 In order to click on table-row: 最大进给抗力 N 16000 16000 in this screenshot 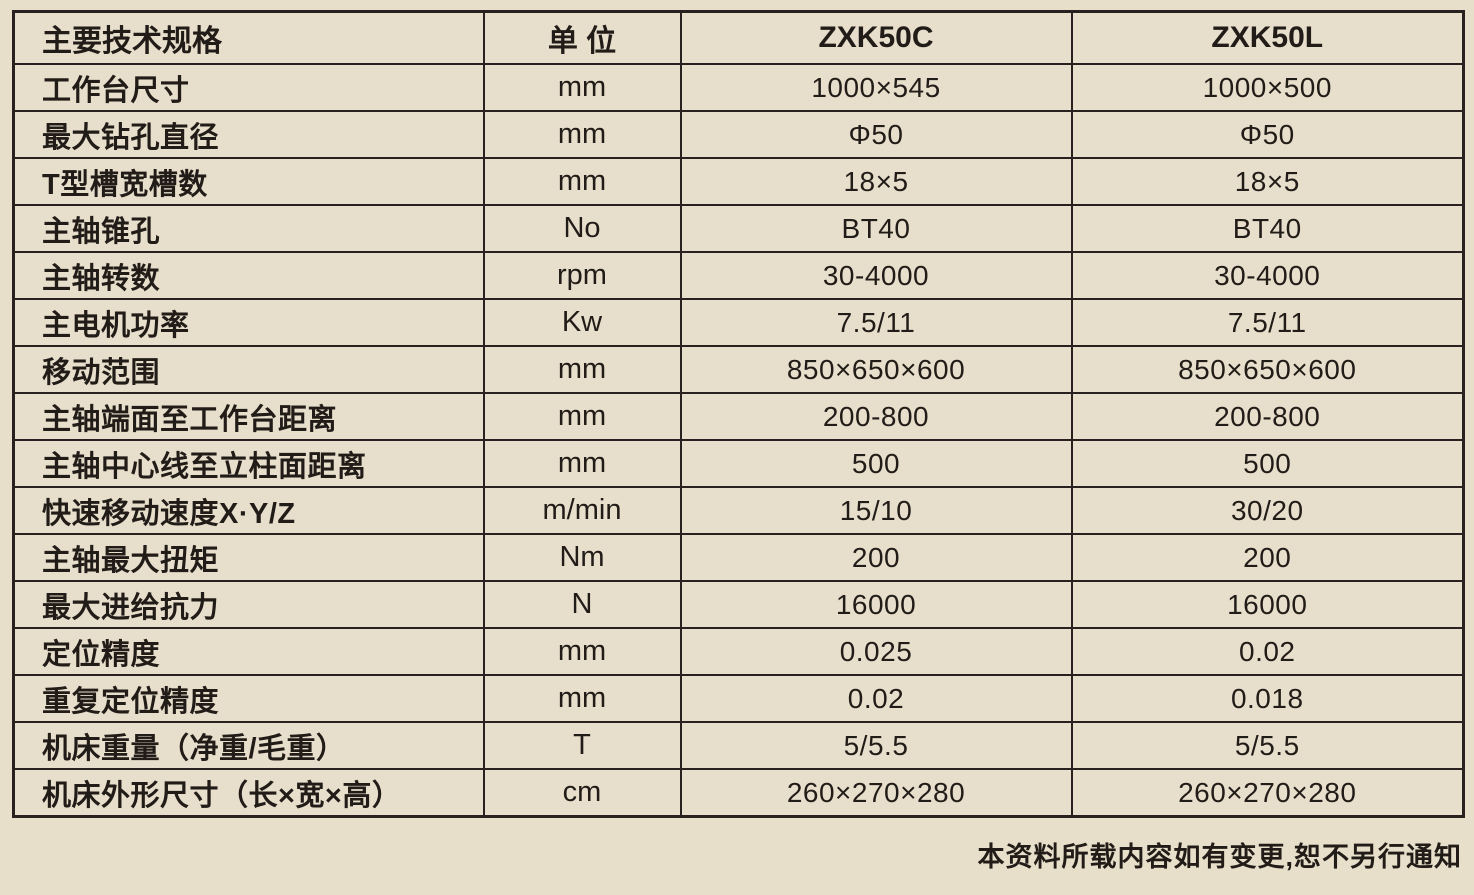, I will do `click(738, 604)`.